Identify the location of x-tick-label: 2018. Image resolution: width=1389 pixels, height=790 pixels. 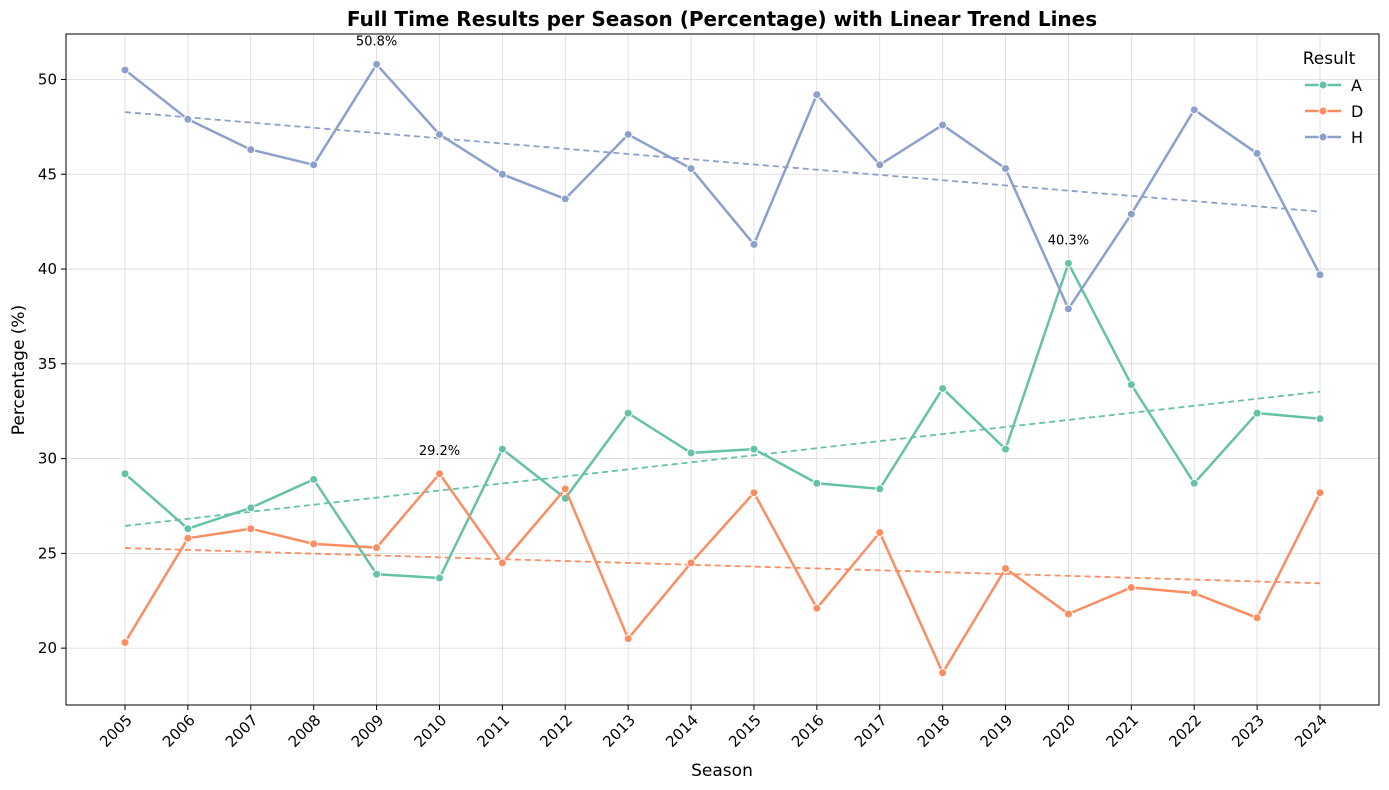
(934, 731).